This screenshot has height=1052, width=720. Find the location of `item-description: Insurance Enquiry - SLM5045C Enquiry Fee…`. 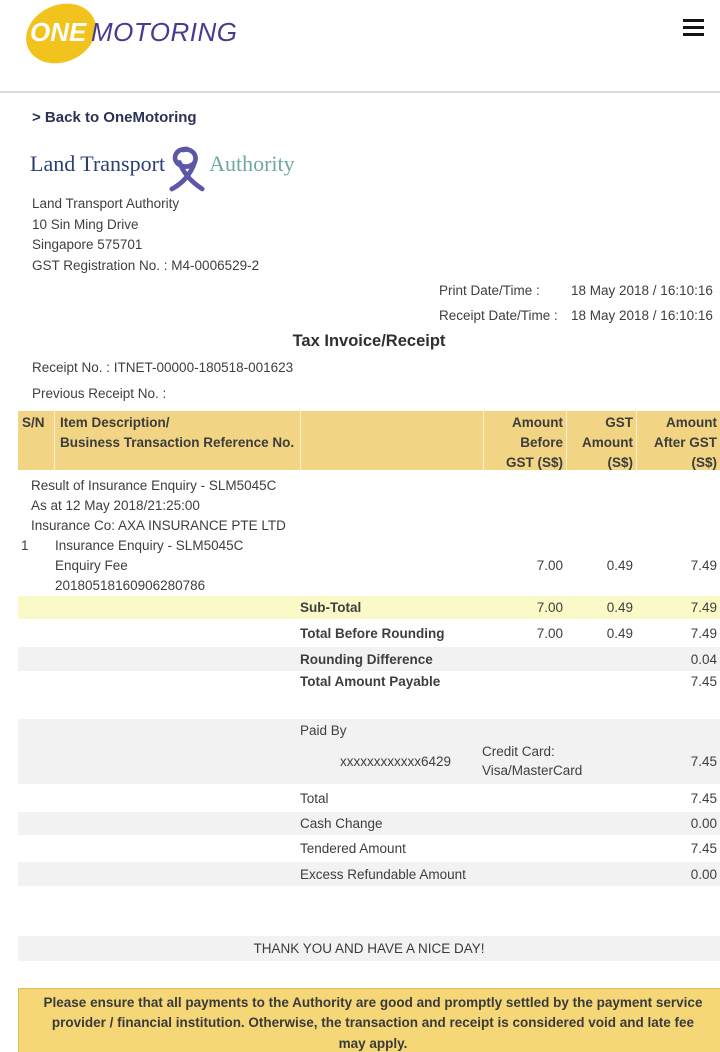

item-description: Insurance Enquiry - SLM5045C Enquiry Fee… is located at coordinates (149, 565).